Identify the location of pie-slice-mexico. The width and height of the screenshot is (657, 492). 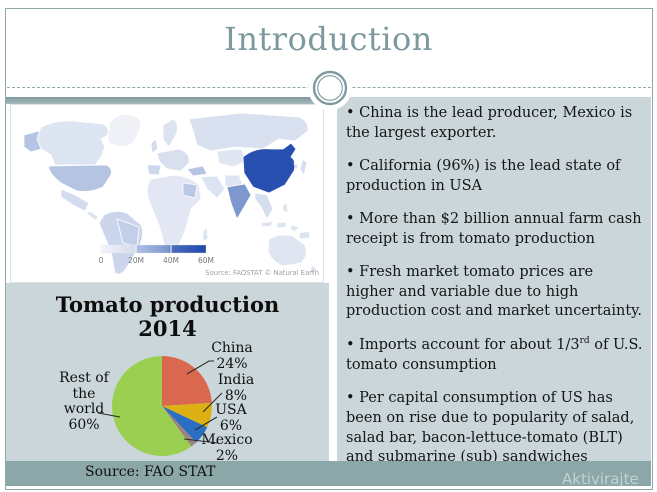
(179, 426).